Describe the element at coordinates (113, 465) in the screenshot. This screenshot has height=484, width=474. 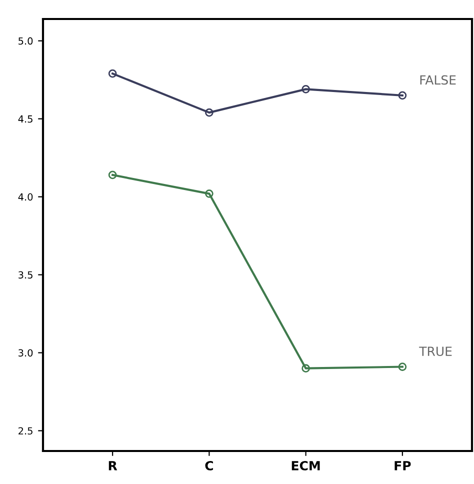
I see `x-tick-label: R` at that location.